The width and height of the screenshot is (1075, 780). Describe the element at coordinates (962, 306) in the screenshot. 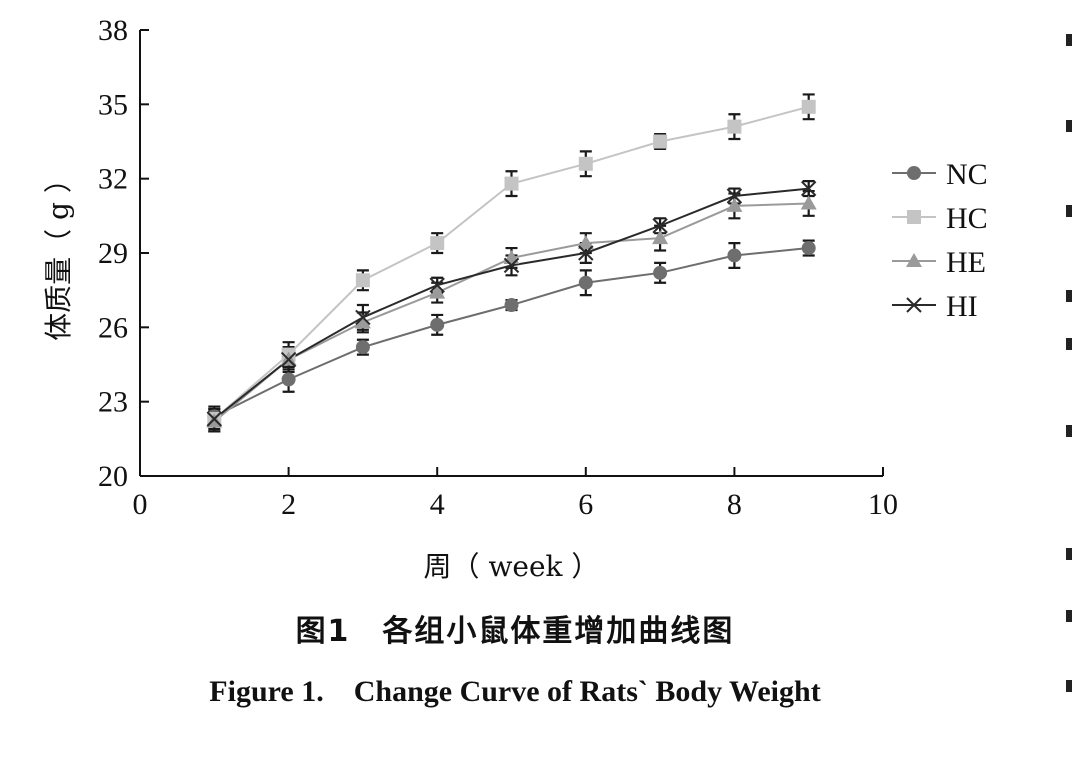

I see `legend-label-hi: HI` at that location.